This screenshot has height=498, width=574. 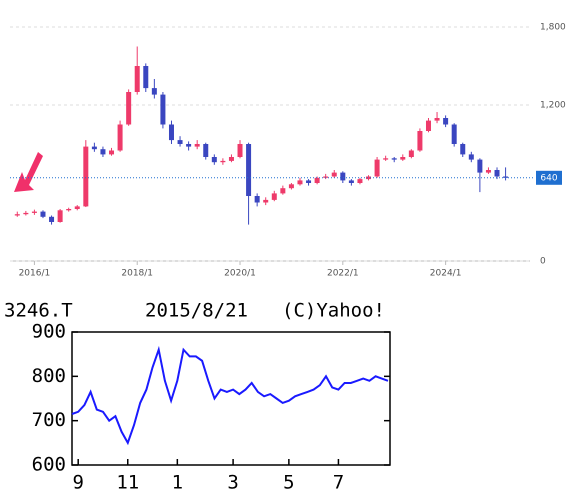 I want to click on x-tick-label: 2022/1, so click(x=343, y=274).